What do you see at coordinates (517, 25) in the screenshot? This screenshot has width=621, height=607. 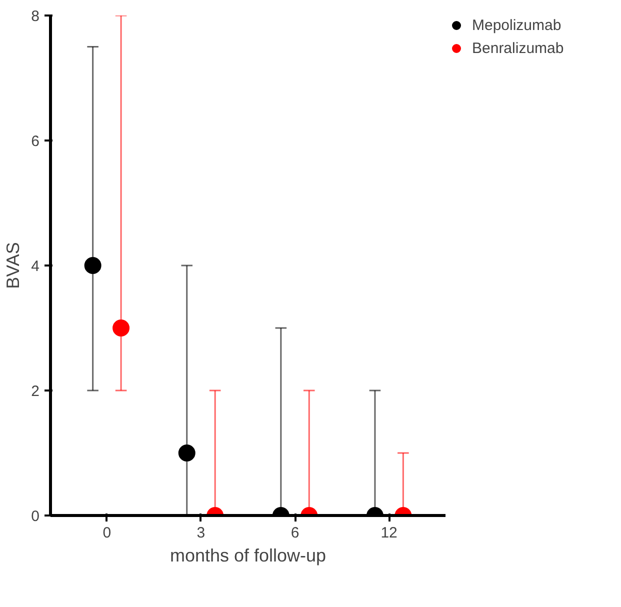 I see `legend-label: Mepolizumab` at bounding box center [517, 25].